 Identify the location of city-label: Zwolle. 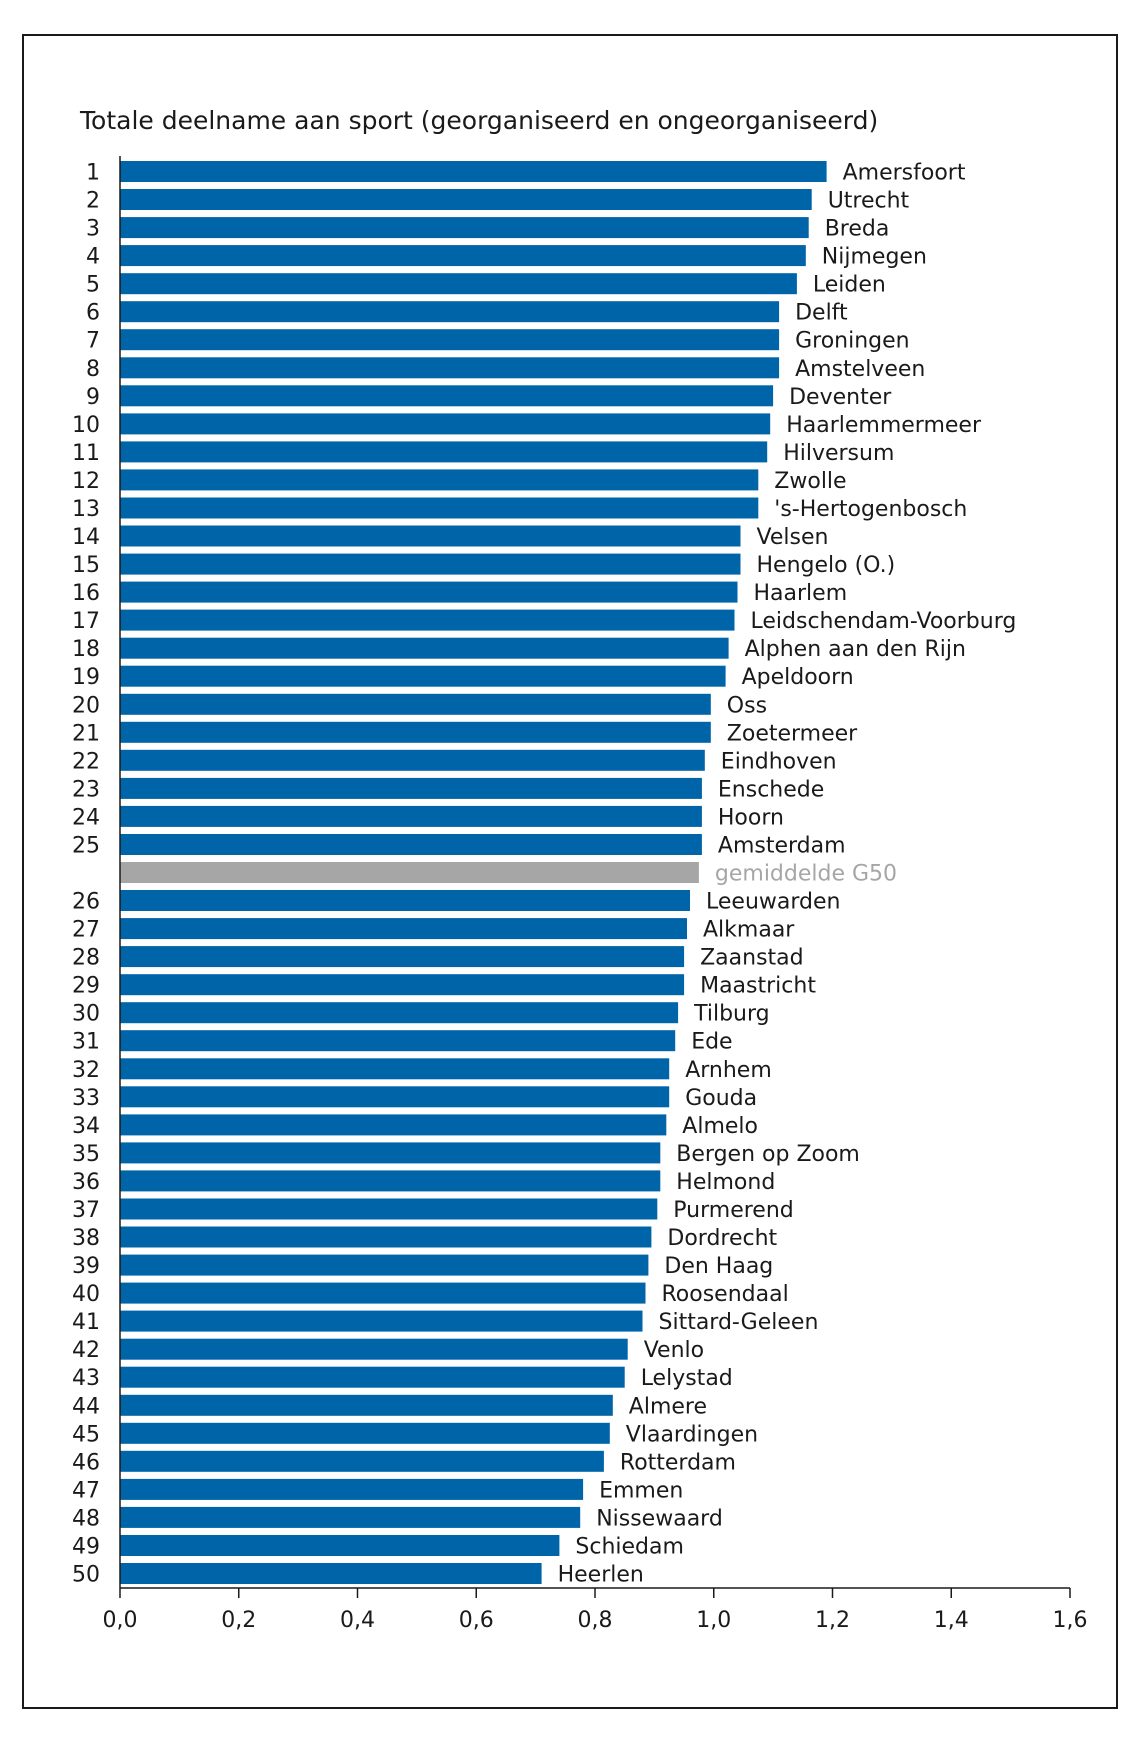
(810, 481).